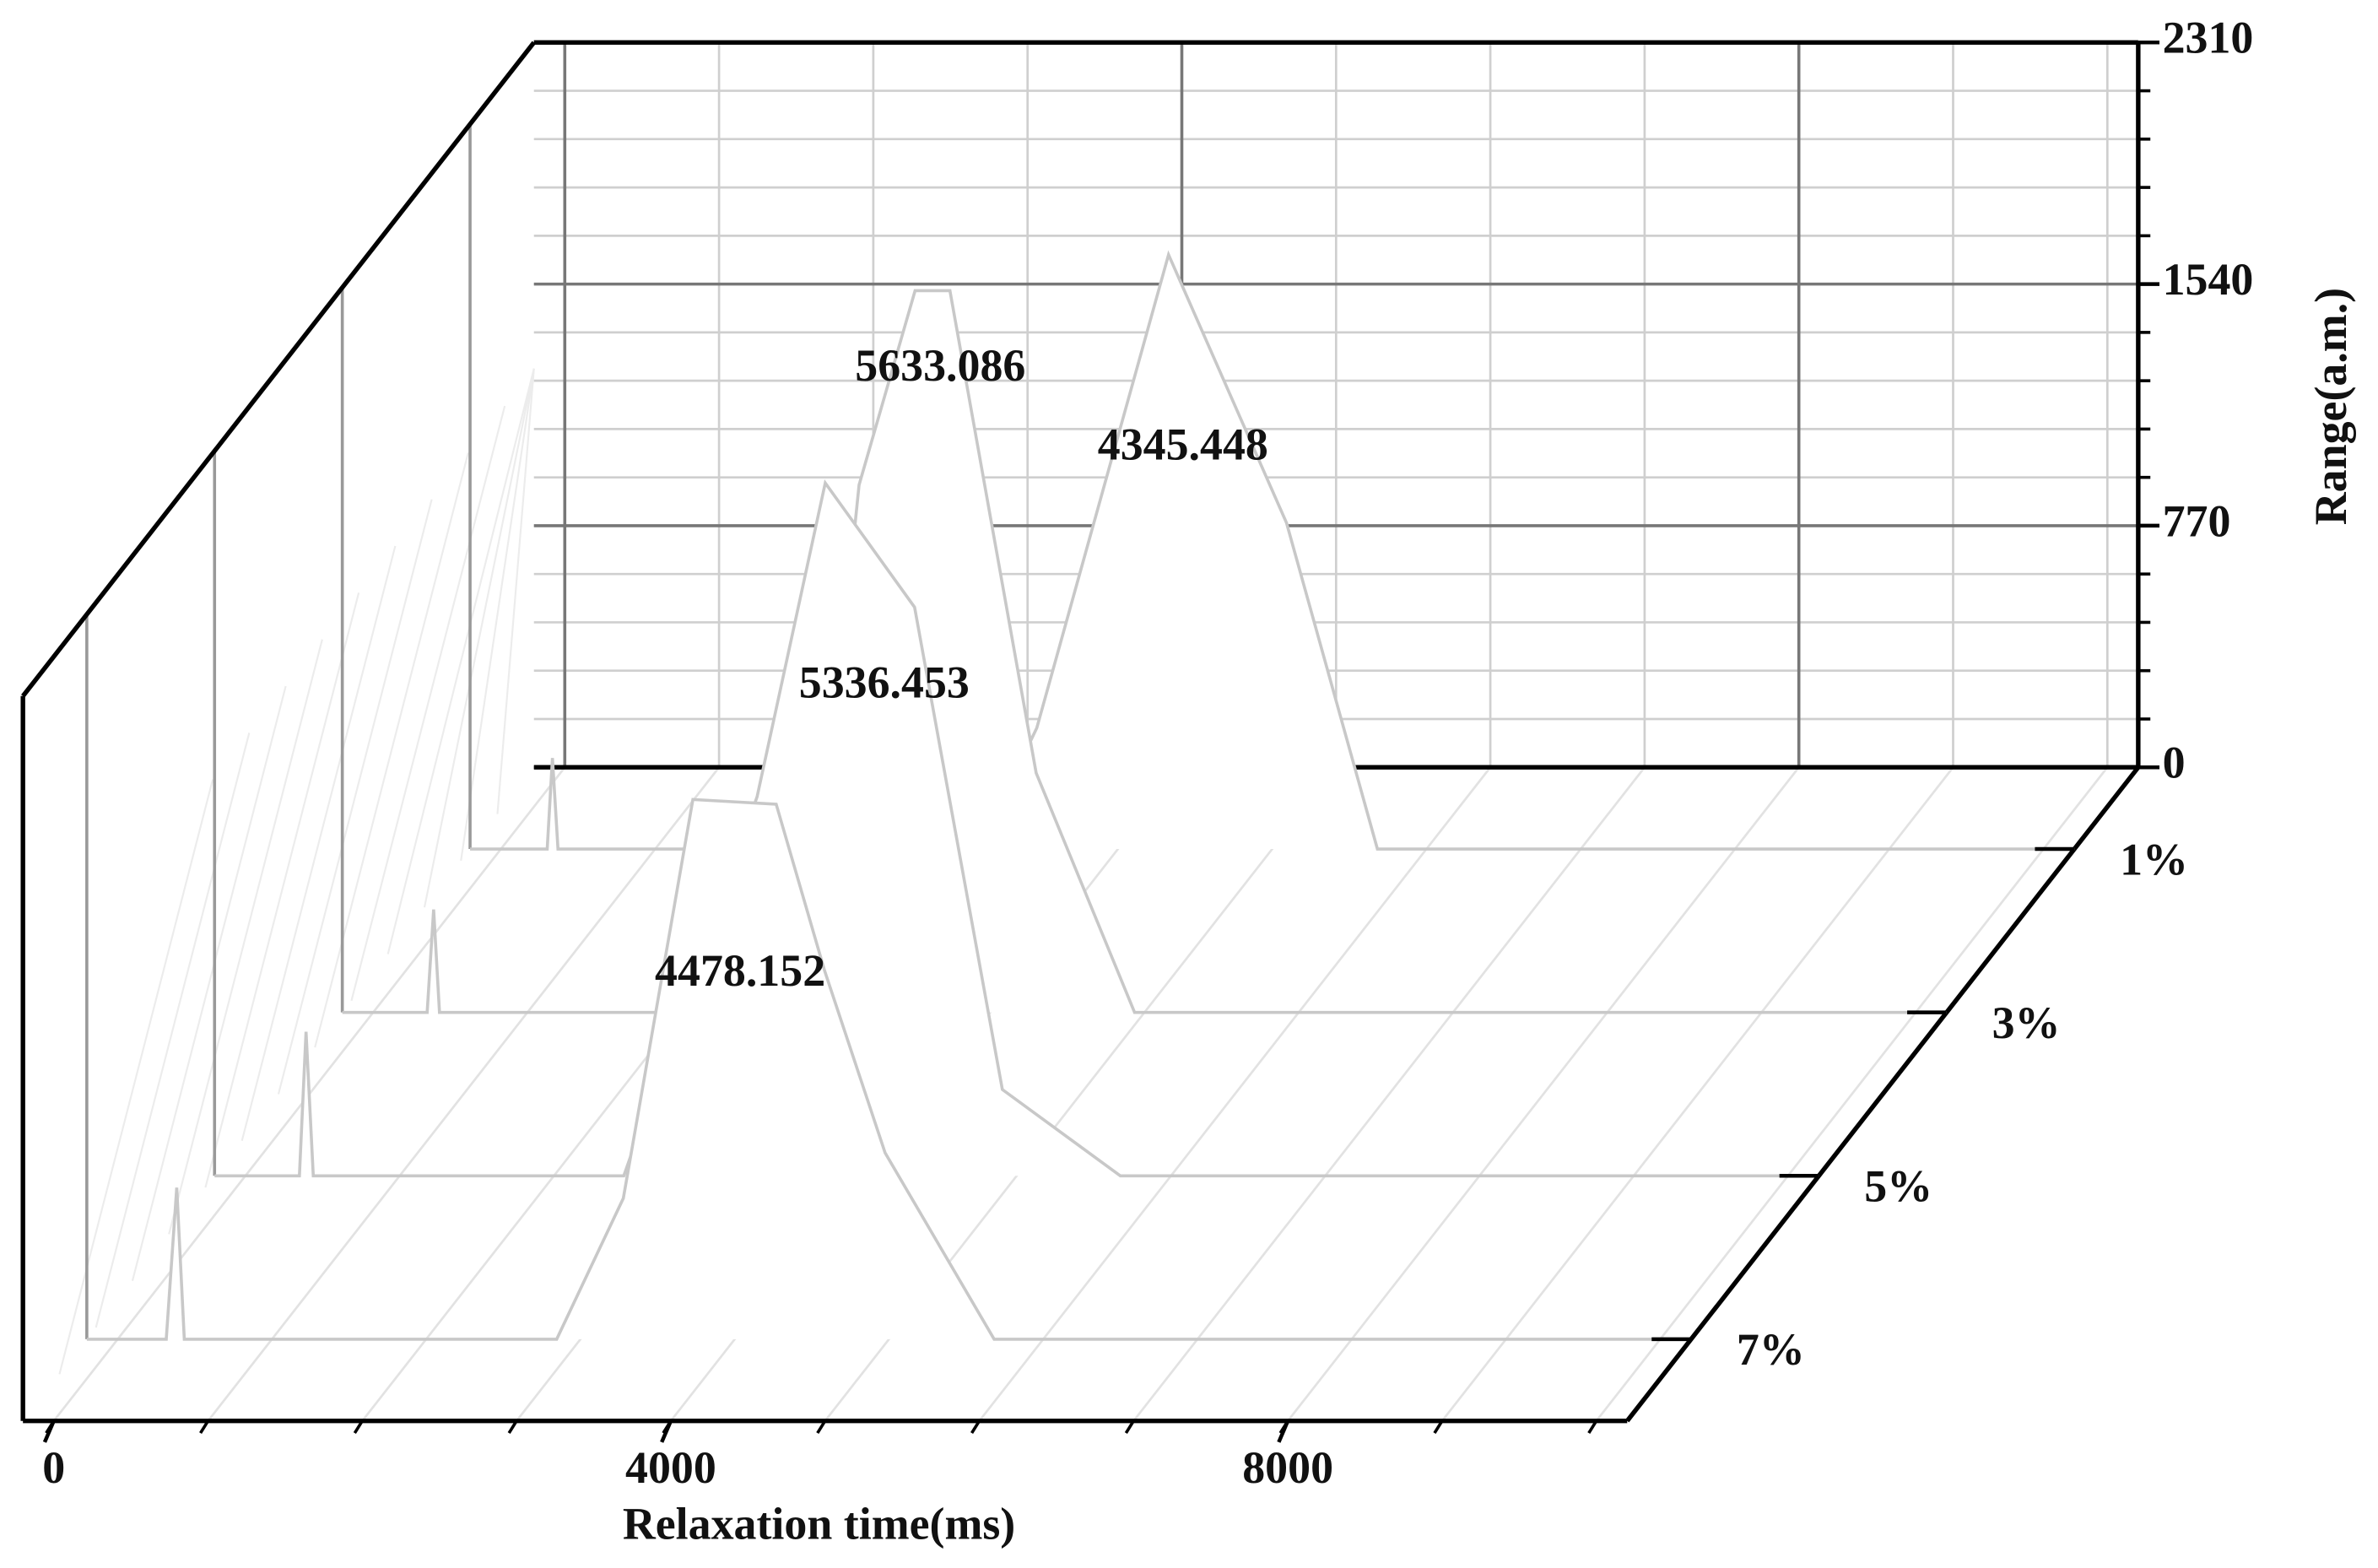 The width and height of the screenshot is (2378, 1568). I want to click on x-tick-label: 4000, so click(670, 1467).